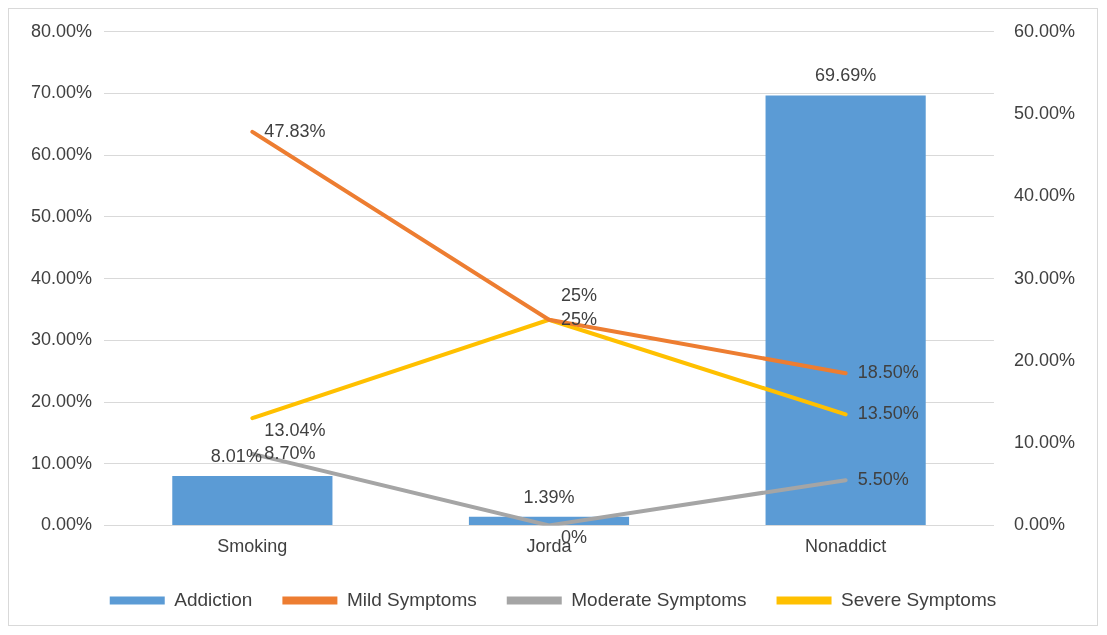 Image resolution: width=1107 pixels, height=635 pixels. Describe the element at coordinates (659, 599) in the screenshot. I see `legend-label: Moderate Symptoms` at that location.